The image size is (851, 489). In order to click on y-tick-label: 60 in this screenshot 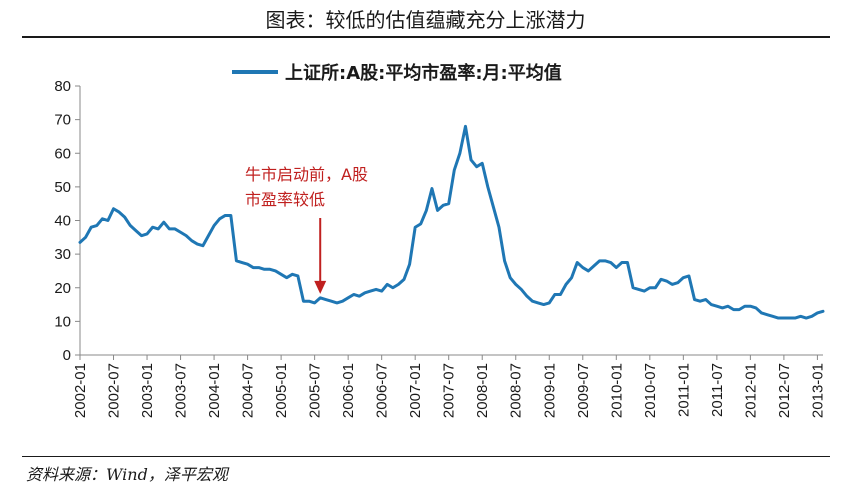, I will do `click(62, 153)`.